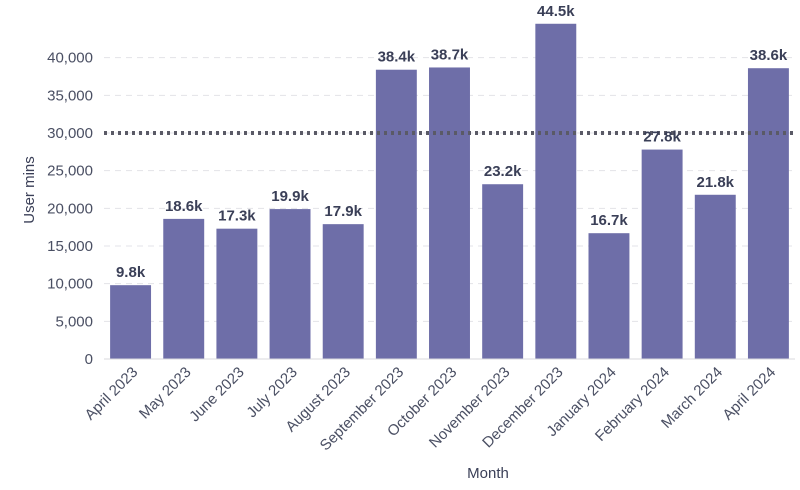  What do you see at coordinates (488, 473) in the screenshot?
I see `x-axis-title: Month` at bounding box center [488, 473].